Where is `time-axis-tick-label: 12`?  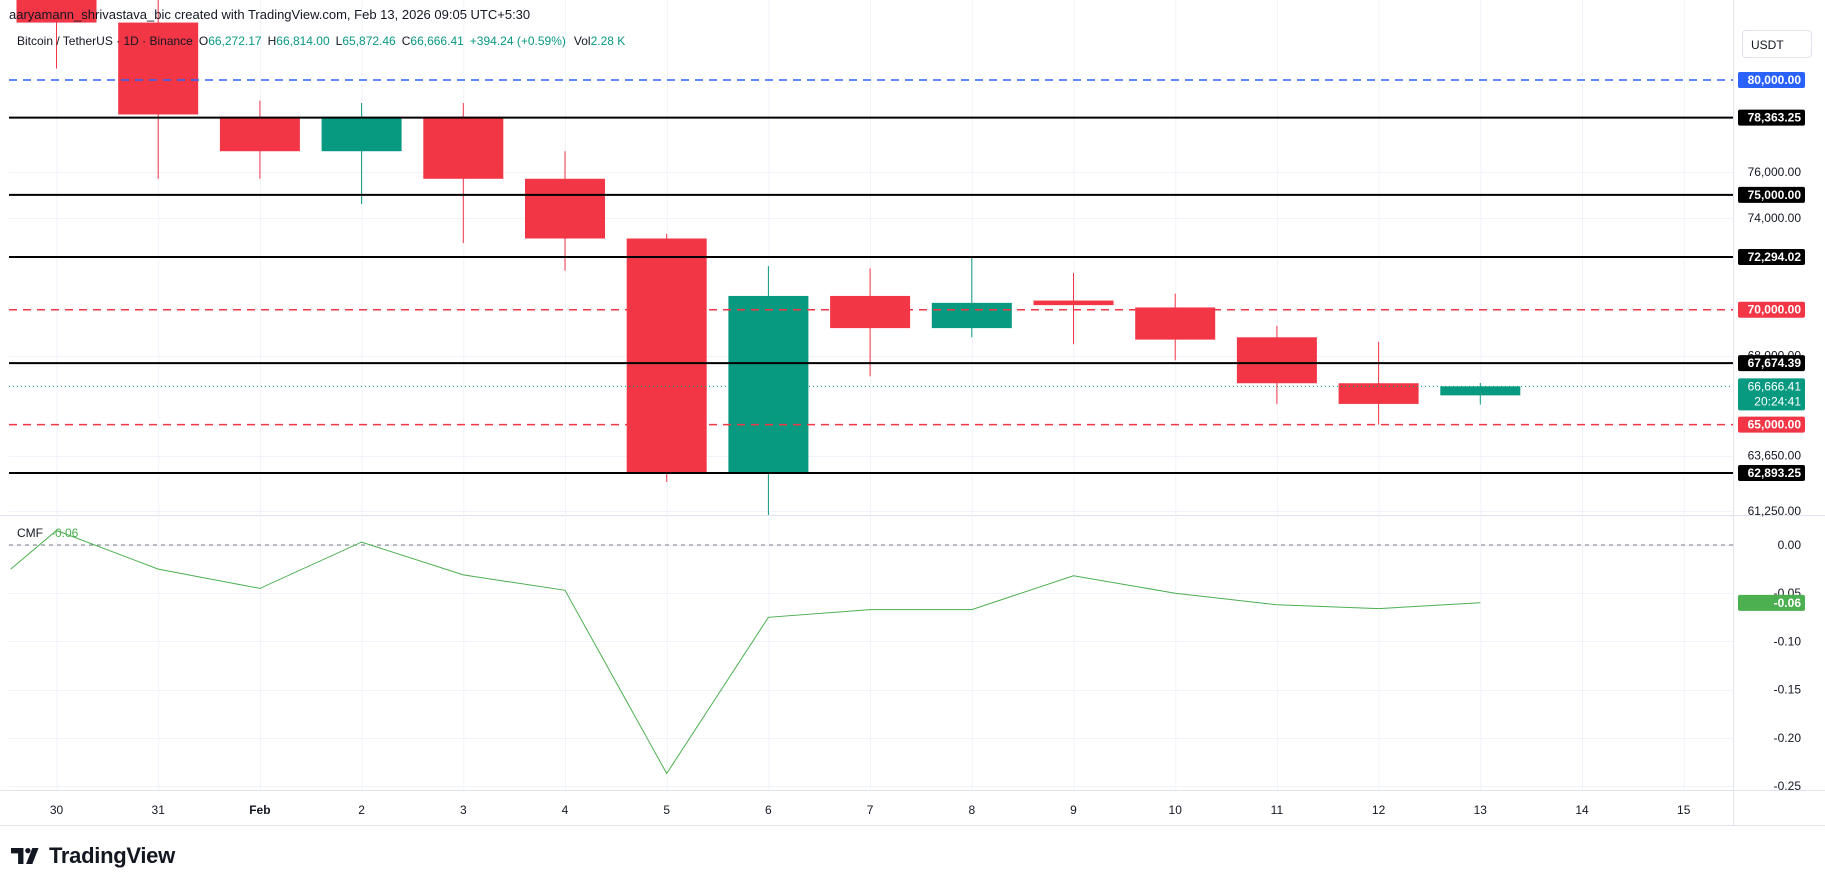 time-axis-tick-label: 12 is located at coordinates (1379, 810).